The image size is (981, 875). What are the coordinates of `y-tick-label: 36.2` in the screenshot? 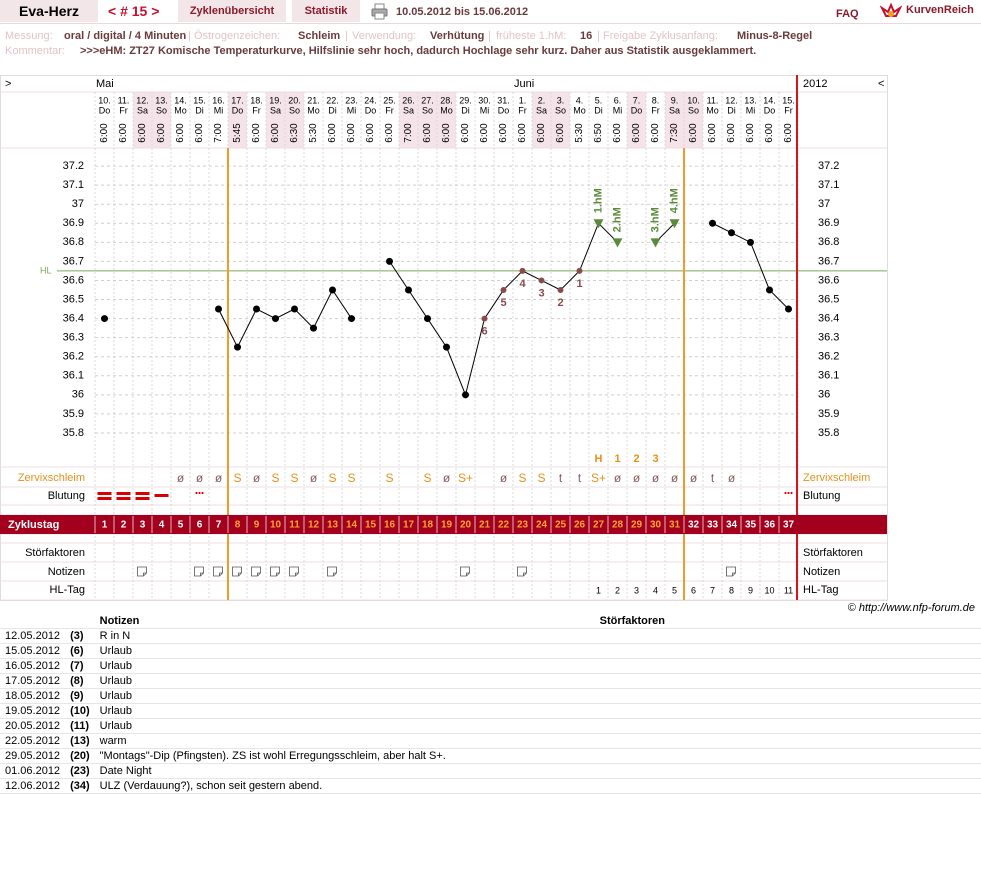 It's located at (73, 357).